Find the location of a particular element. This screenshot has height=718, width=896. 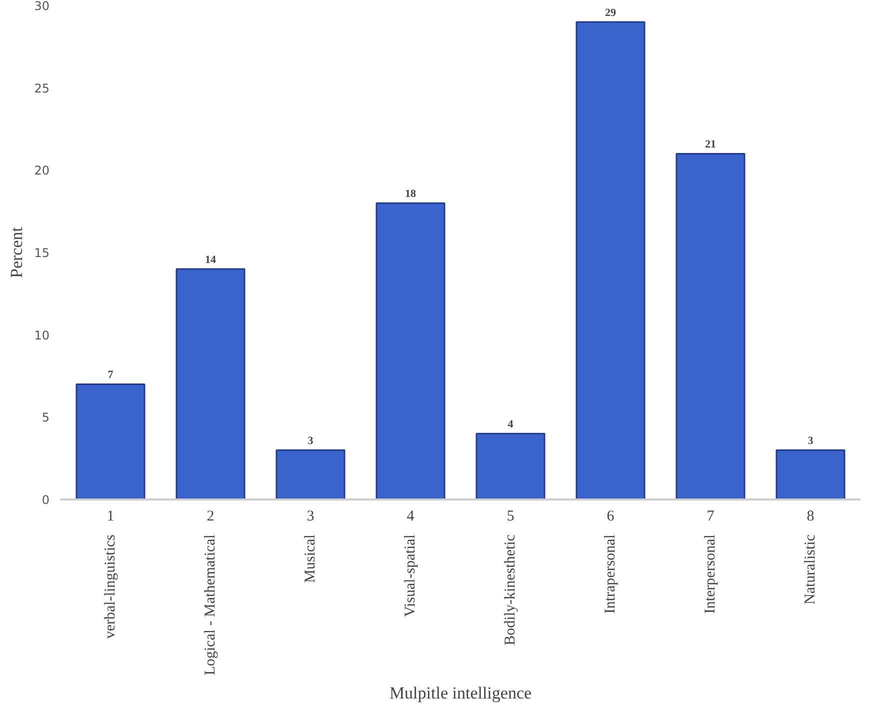

y-tick-label: 15 is located at coordinates (42, 253).